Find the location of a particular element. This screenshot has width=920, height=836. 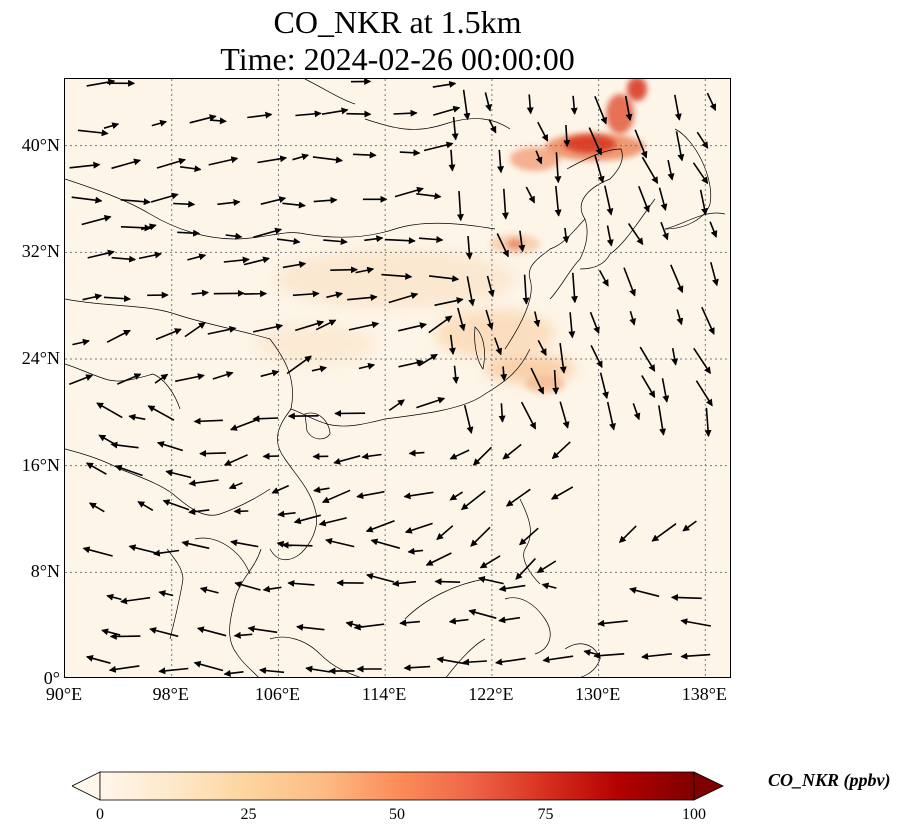

longitude-tick-label: 122°E is located at coordinates (491, 694).